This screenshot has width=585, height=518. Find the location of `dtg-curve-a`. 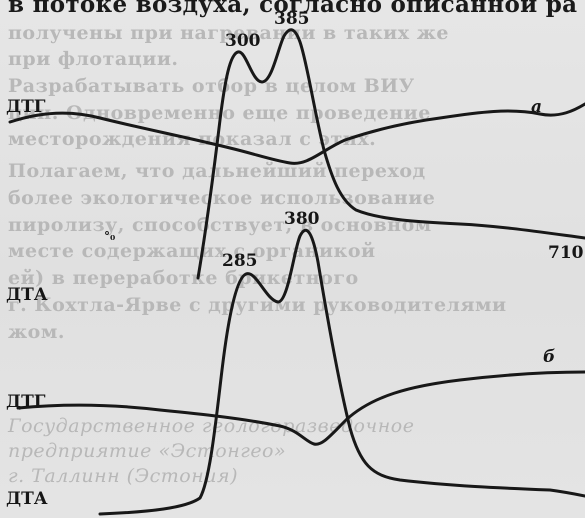

dtg-curve-a is located at coordinates (296, 133).